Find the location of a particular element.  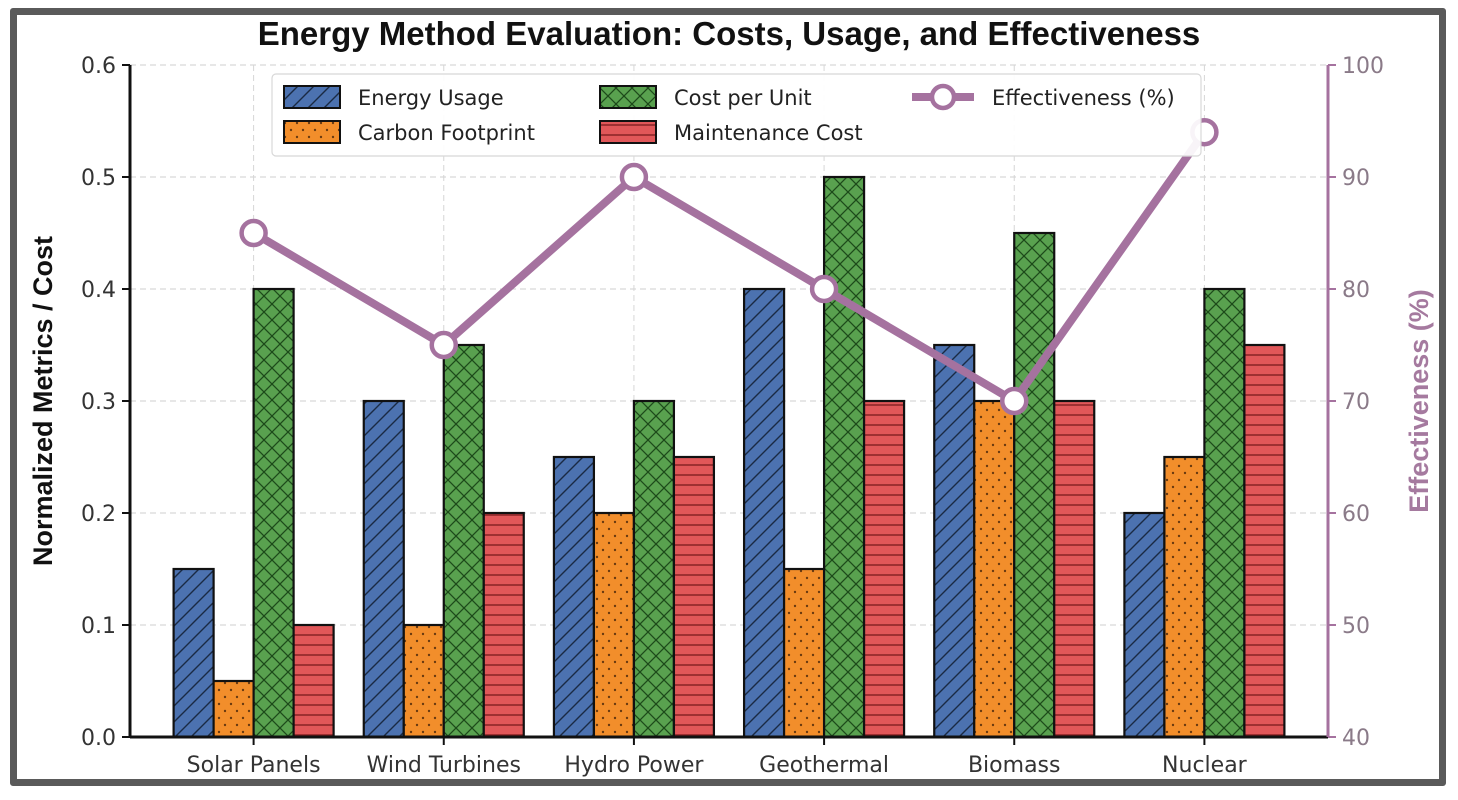

legend-item-effectiveness: Effectiveness (%) is located at coordinates (1043, 97).